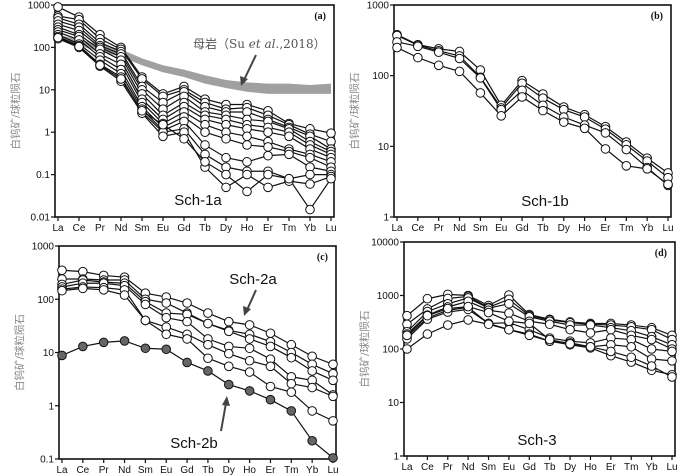 This screenshot has height=475, width=700. What do you see at coordinates (385, 243) in the screenshot?
I see `y-tick-label: 10000` at bounding box center [385, 243].